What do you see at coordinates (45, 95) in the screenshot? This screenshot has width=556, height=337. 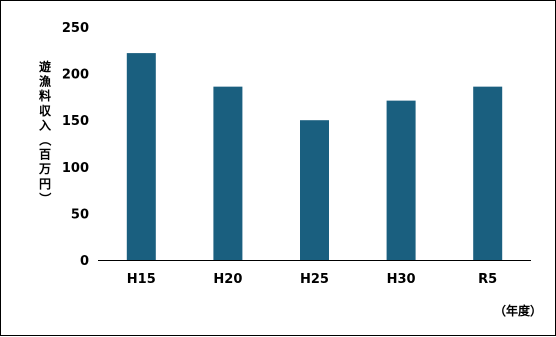 I see `y-axis-label-char: 料` at bounding box center [45, 95].